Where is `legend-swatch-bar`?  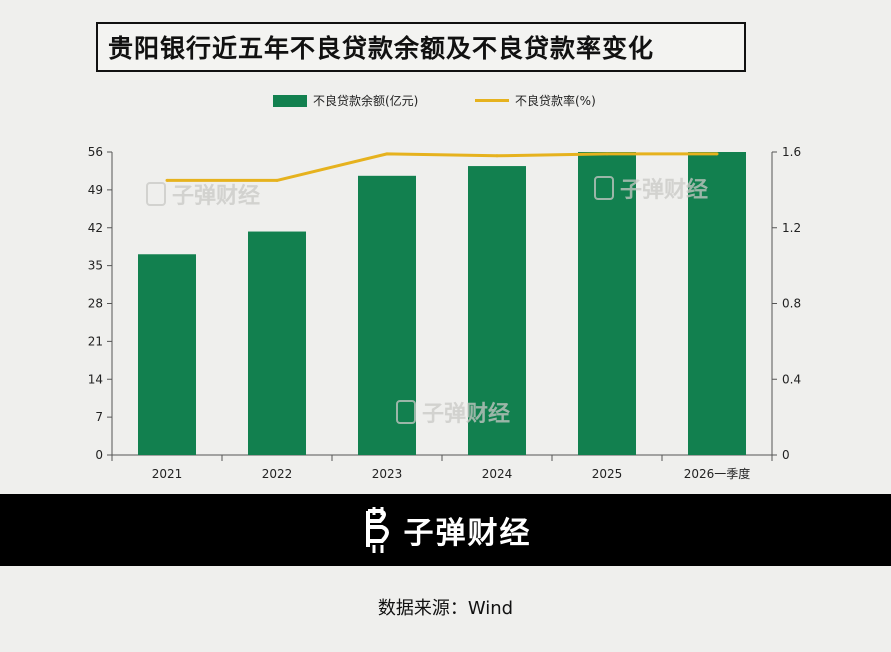 legend-swatch-bar is located at coordinates (290, 100).